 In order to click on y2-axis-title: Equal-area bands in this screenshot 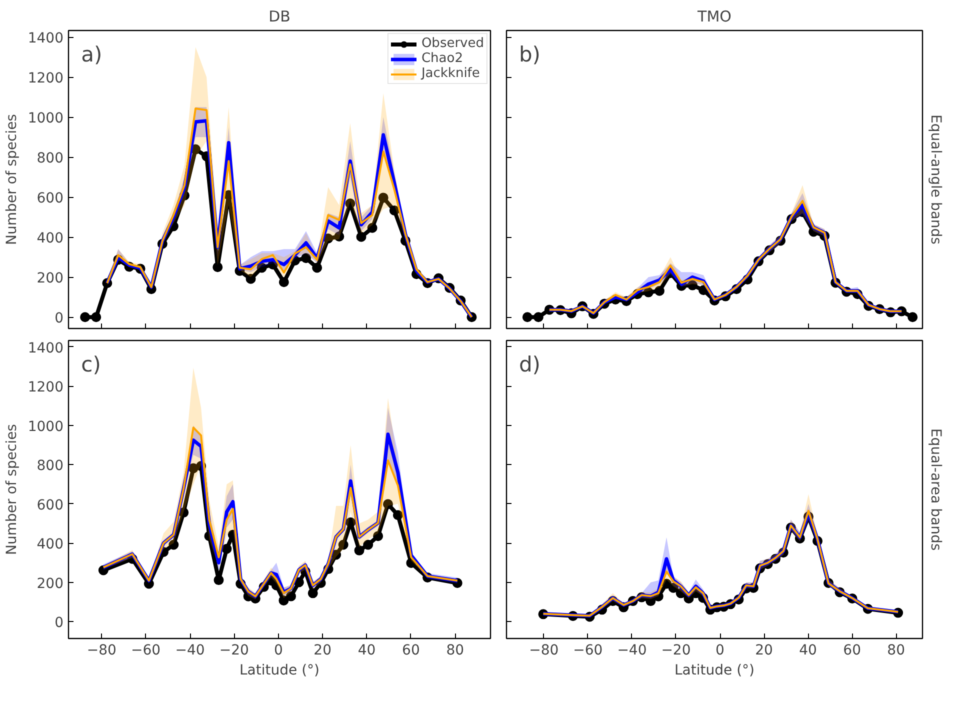, I will do `click(936, 489)`.